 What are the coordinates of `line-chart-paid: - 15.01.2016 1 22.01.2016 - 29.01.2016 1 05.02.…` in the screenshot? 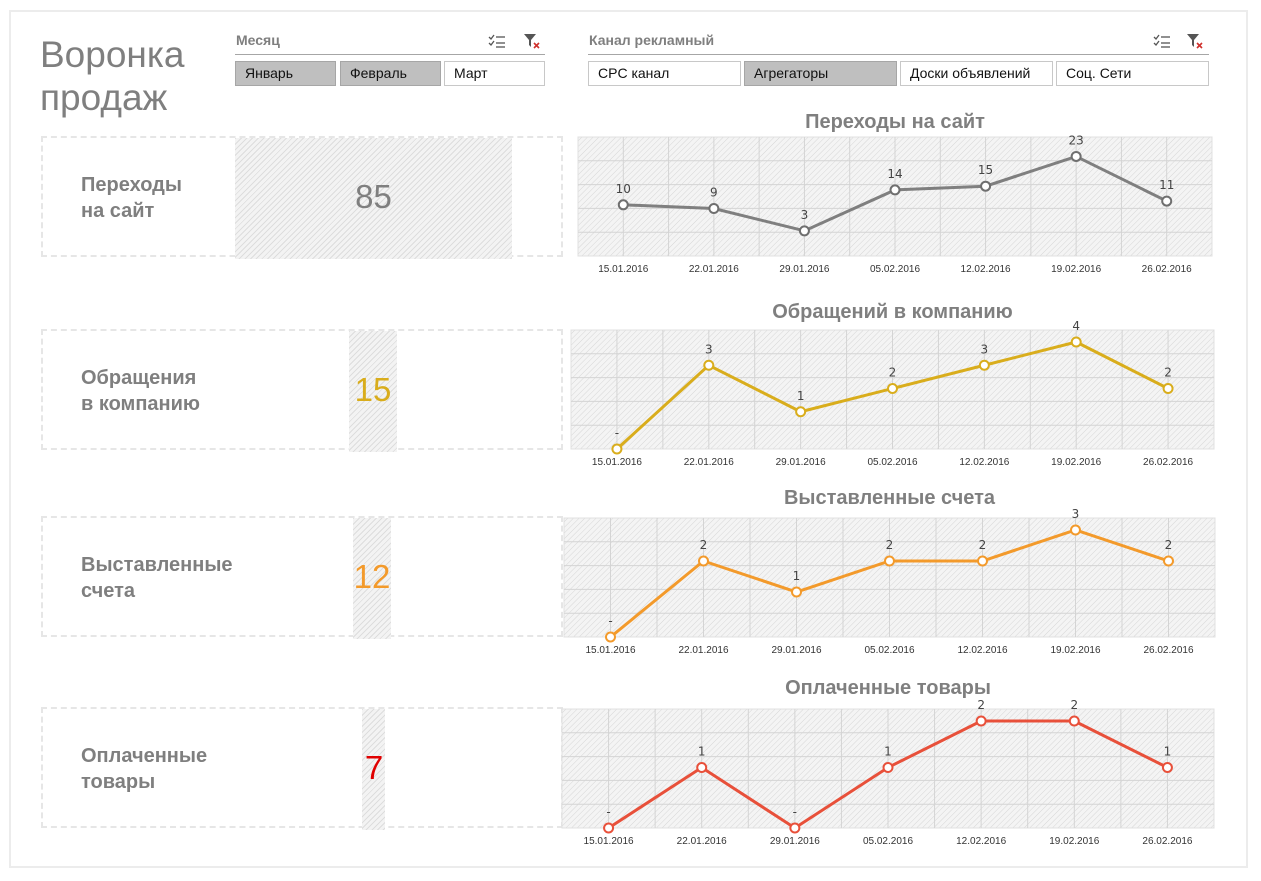 It's located at (888, 772).